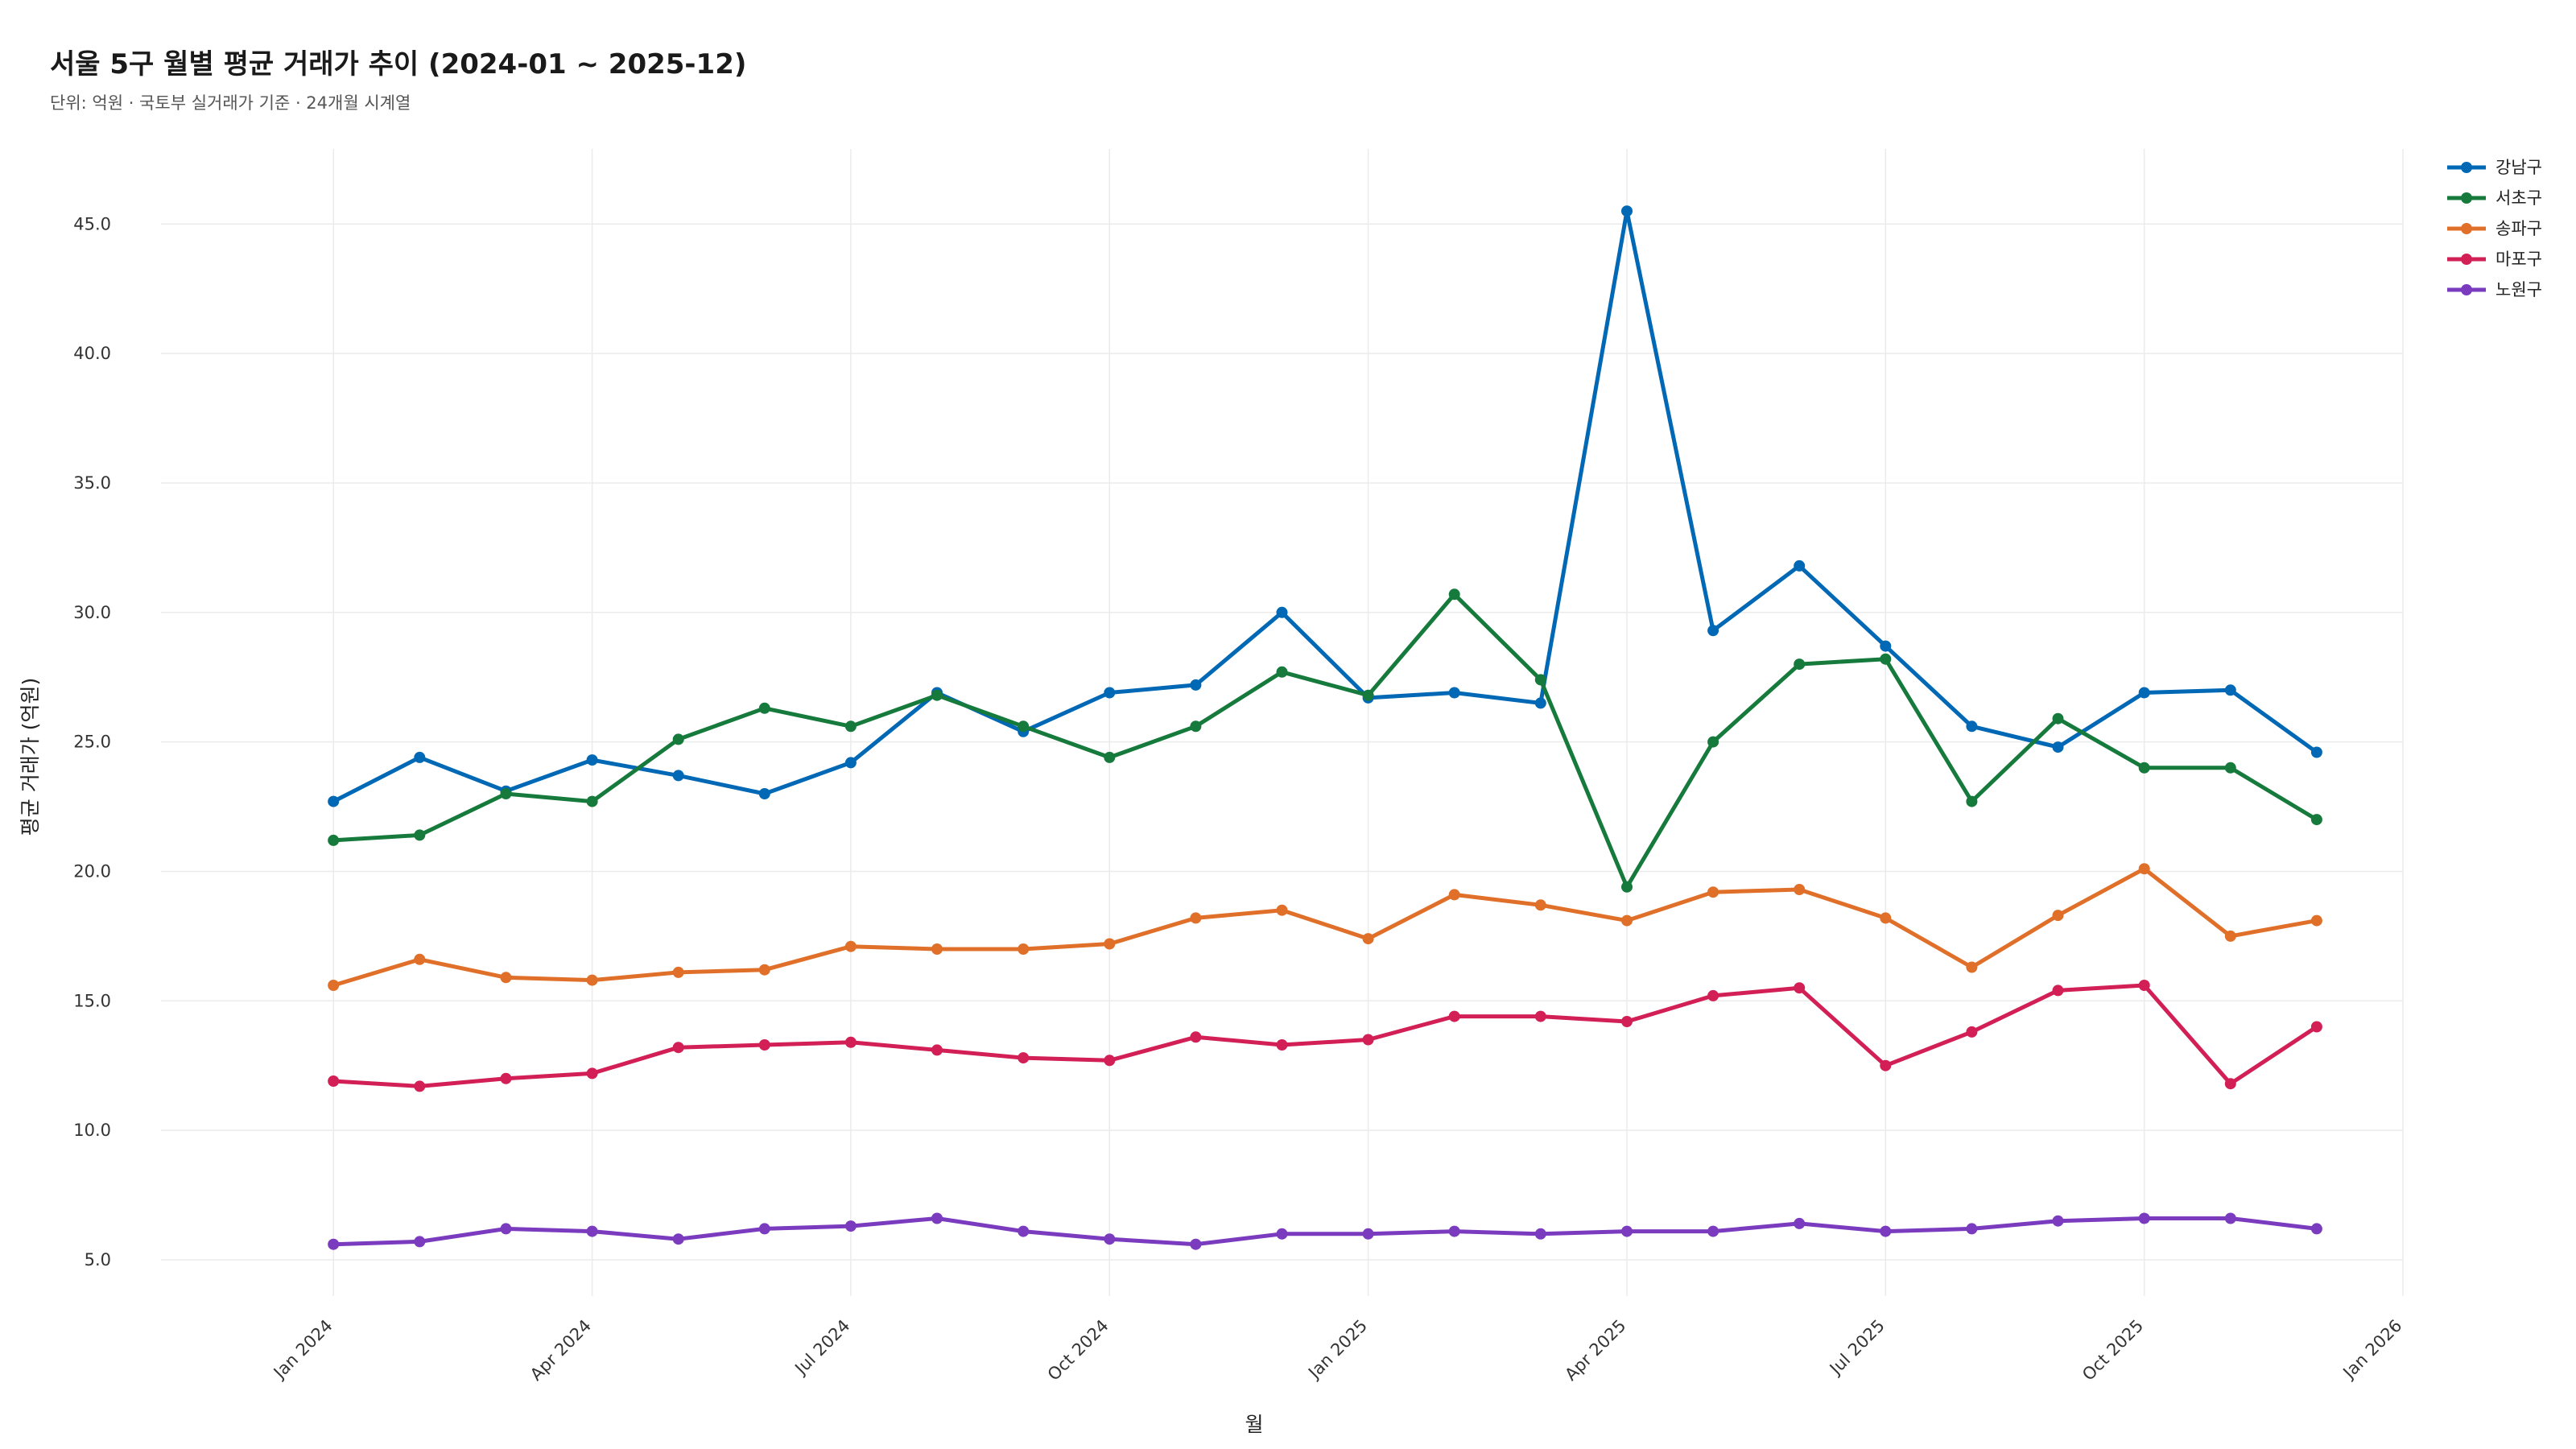 This screenshot has width=2576, height=1449. What do you see at coordinates (2494, 228) in the screenshot?
I see `legend-item: 송파구` at bounding box center [2494, 228].